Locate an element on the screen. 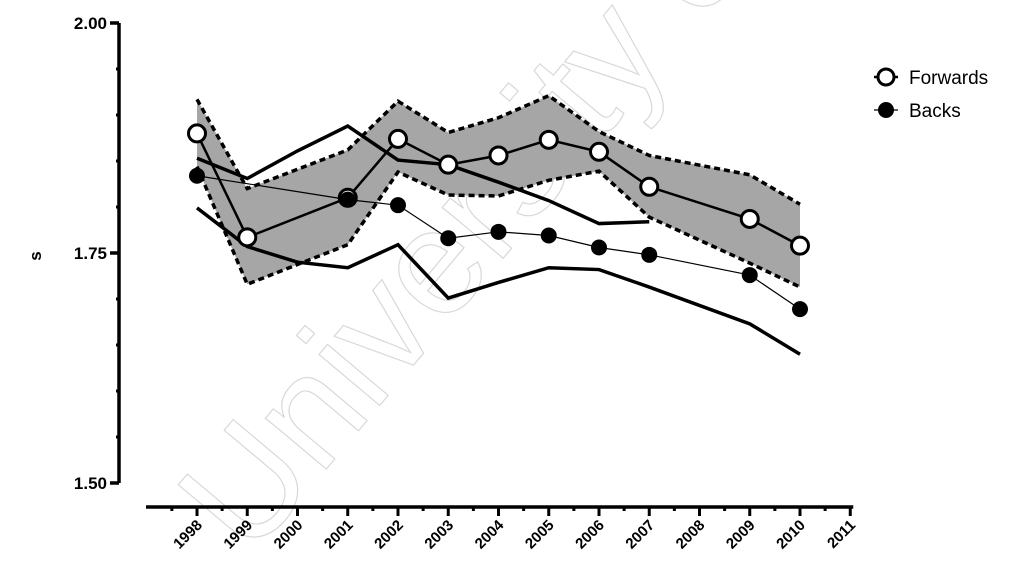 This screenshot has width=1021, height=575. forwards-band-lower is located at coordinates (498, 227).